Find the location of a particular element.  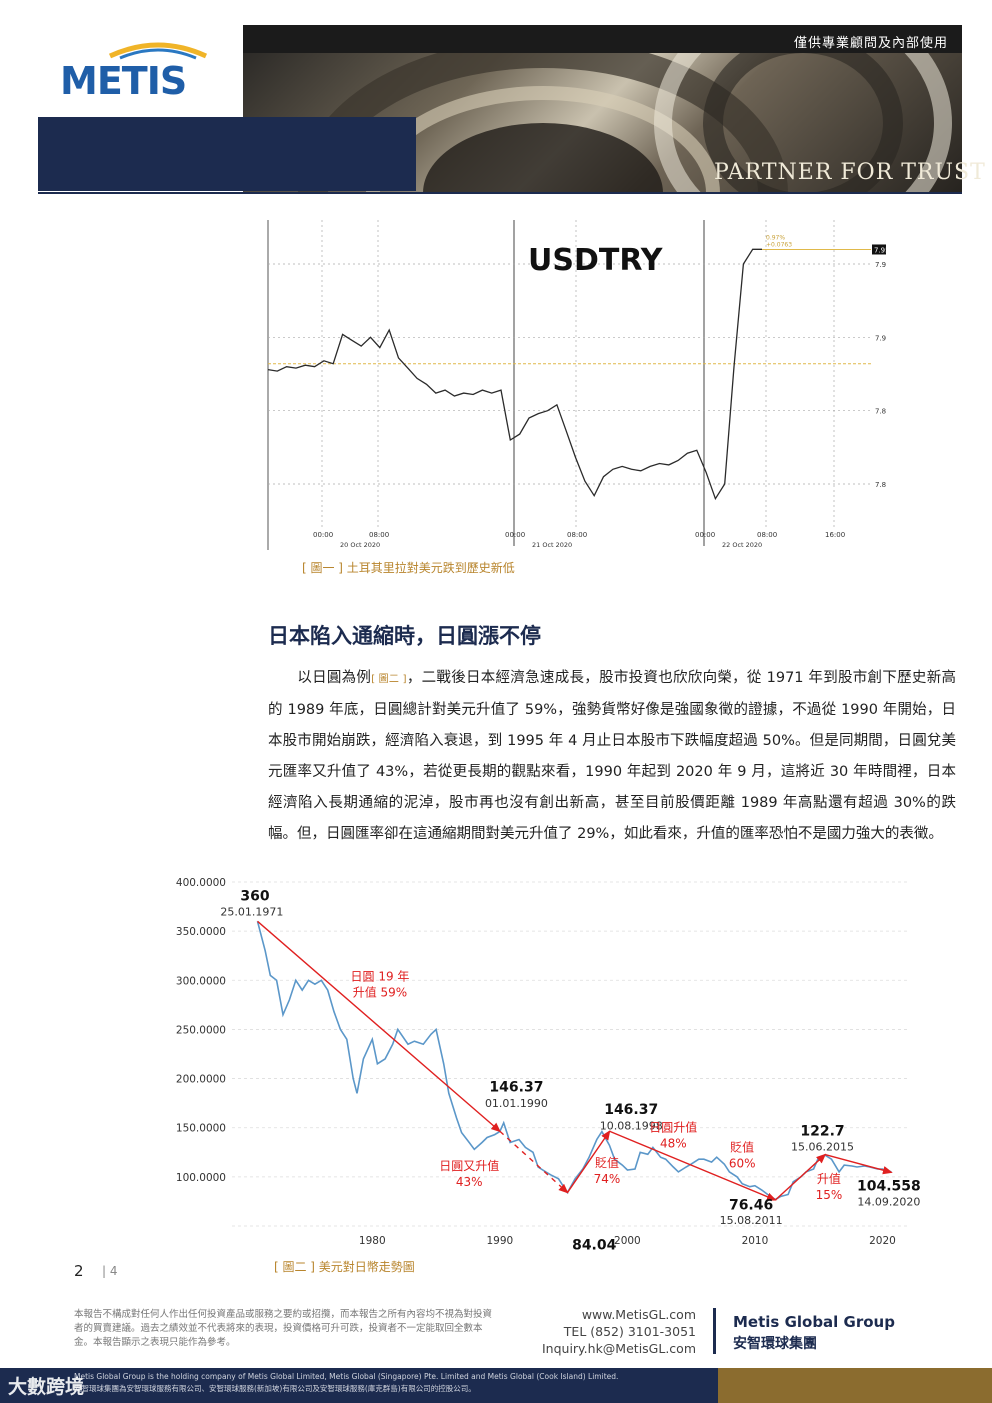

y-tick-label: 200.0000 is located at coordinates (201, 1080).